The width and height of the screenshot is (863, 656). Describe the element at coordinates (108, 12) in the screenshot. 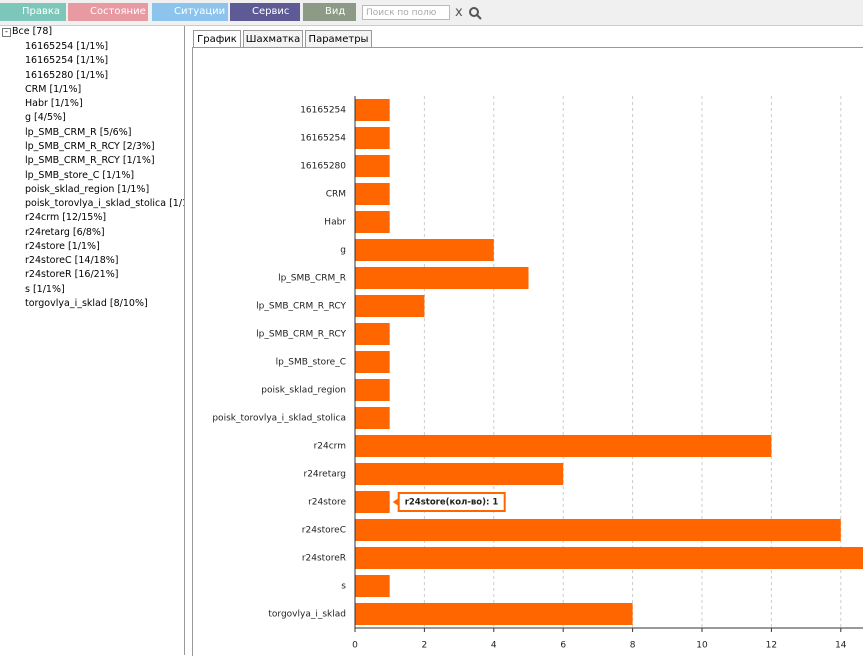

I see `button: Состояние` at that location.